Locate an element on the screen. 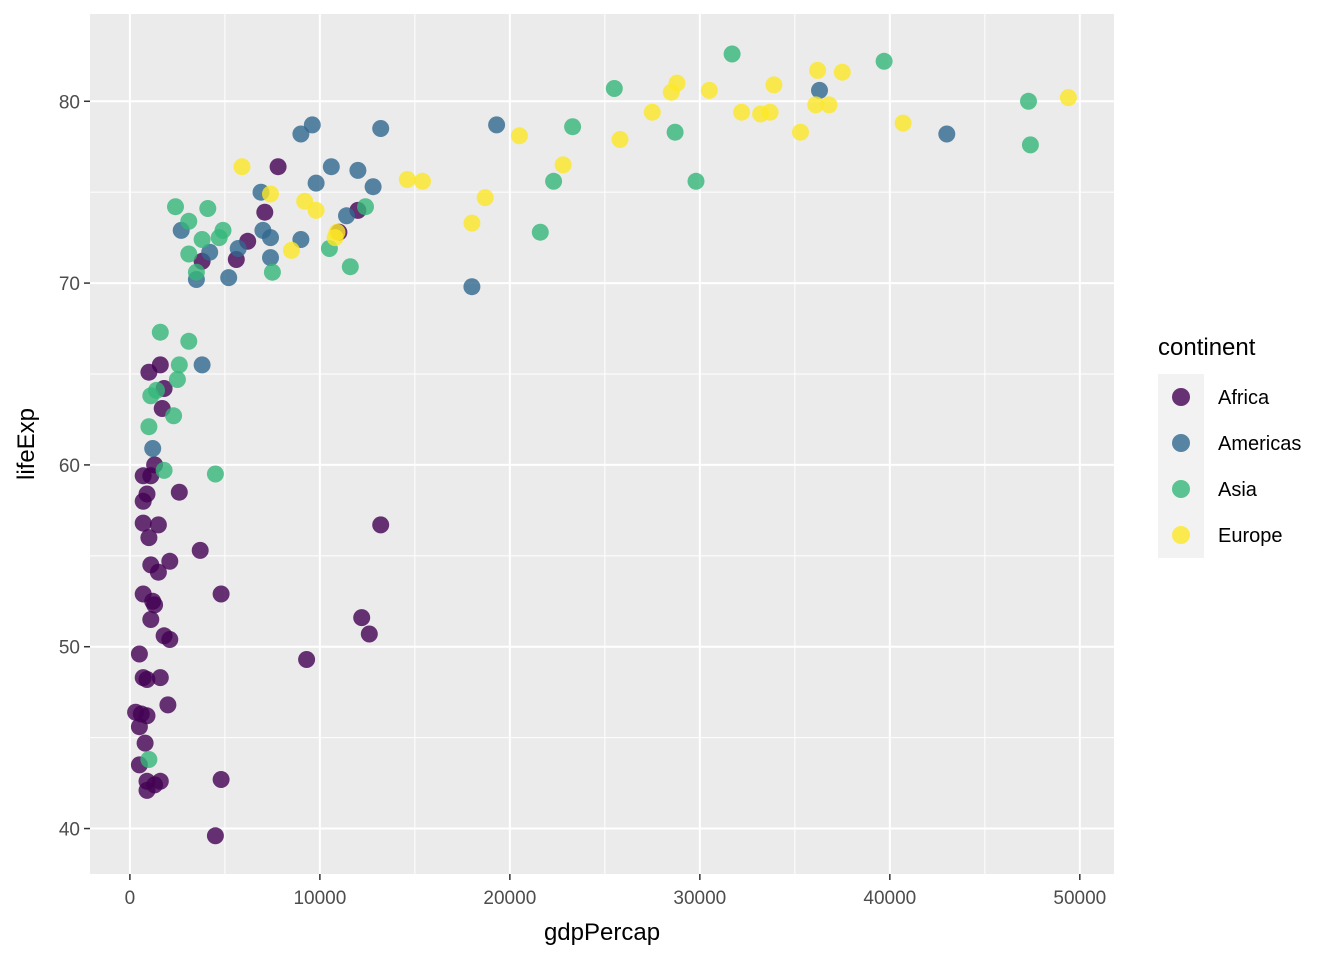 Image resolution: width=1344 pixels, height=960 pixels. x-tick-label: 10000 is located at coordinates (319, 898).